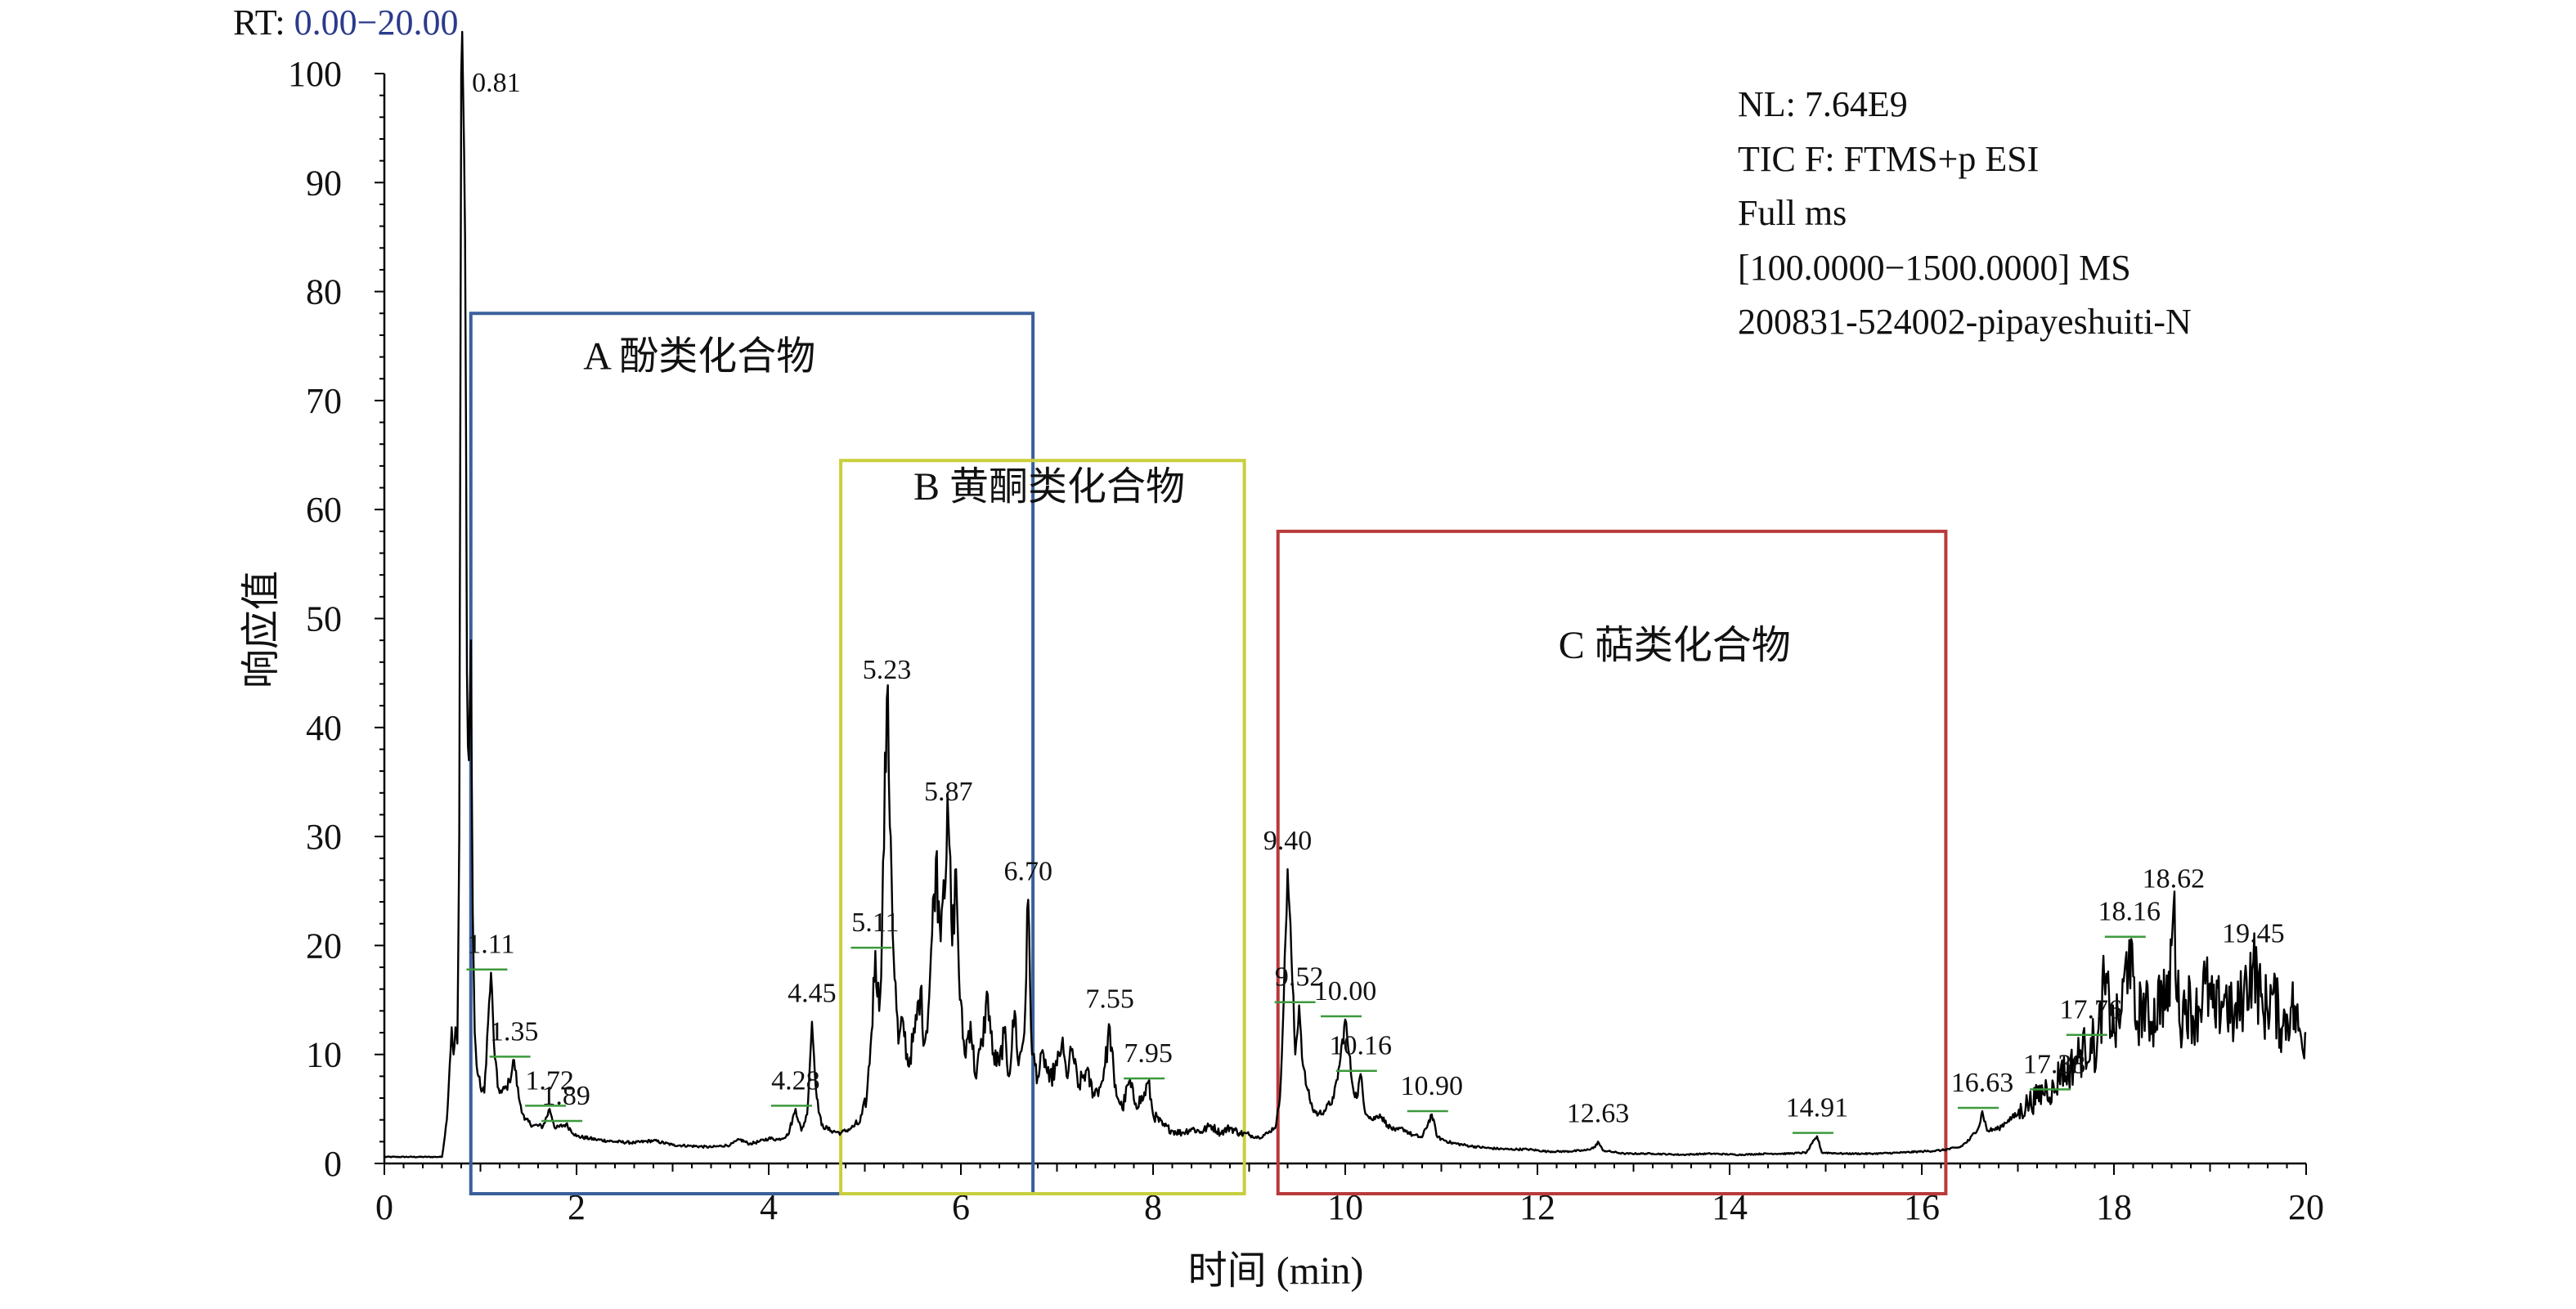  What do you see at coordinates (1153, 1207) in the screenshot?
I see `x-tick-label: 8` at bounding box center [1153, 1207].